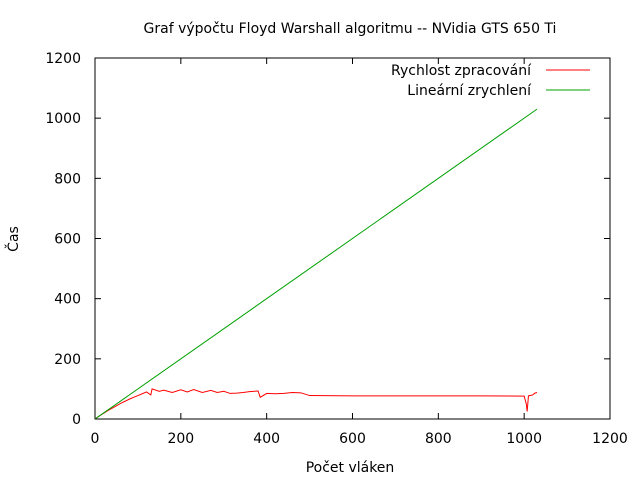  What do you see at coordinates (490, 81) in the screenshot?
I see `legend: Rychlost zpracování Lineární zrychlení` at bounding box center [490, 81].